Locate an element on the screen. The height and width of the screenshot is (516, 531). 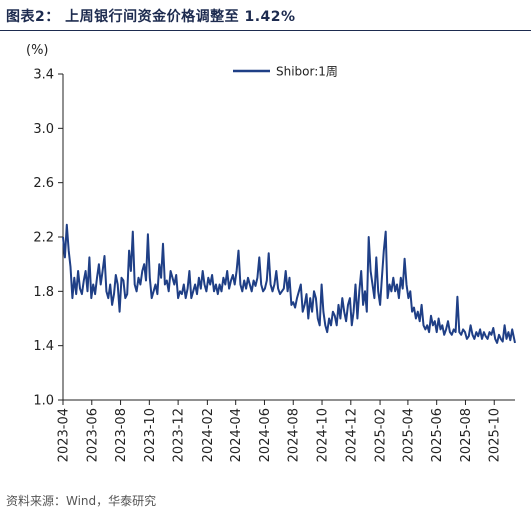
y-tick-label: 2.6 is located at coordinates (43, 183).